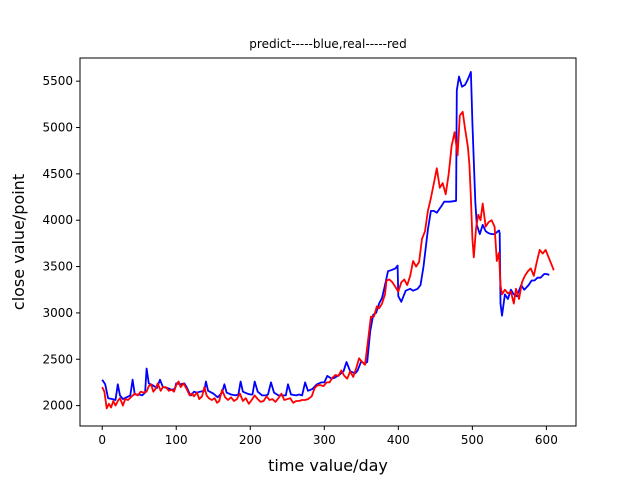  I want to click on x-tick-label: 400, so click(398, 440).